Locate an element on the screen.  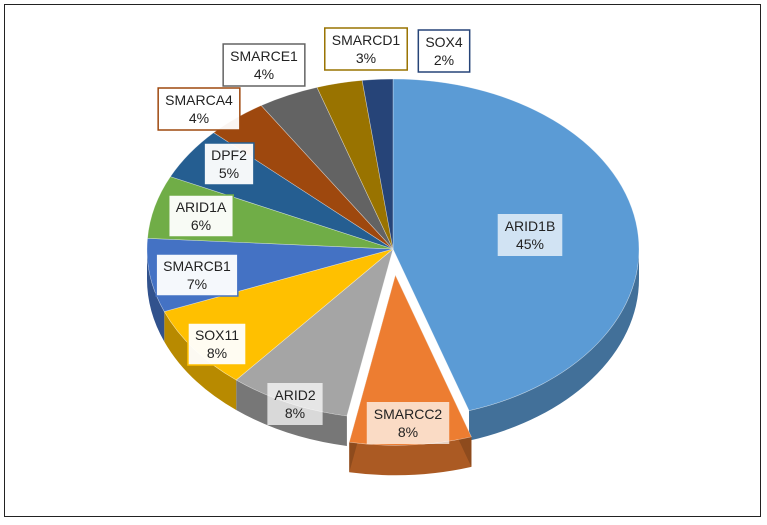
data-label-dpf2: DPF2 5% is located at coordinates (229, 164).